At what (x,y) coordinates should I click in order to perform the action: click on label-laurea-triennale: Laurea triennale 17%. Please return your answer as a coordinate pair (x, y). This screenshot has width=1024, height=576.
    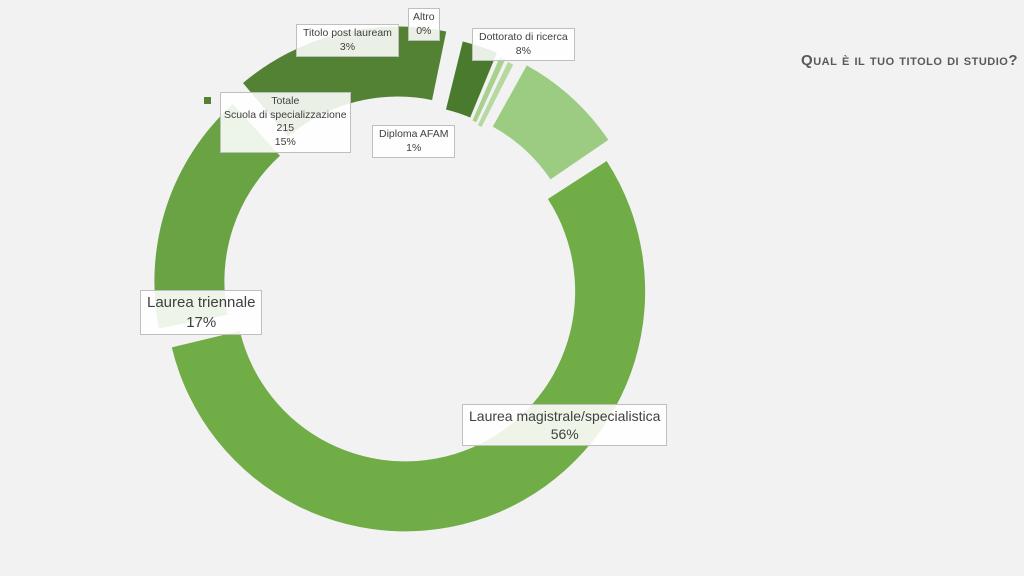
    Looking at the image, I should click on (201, 312).